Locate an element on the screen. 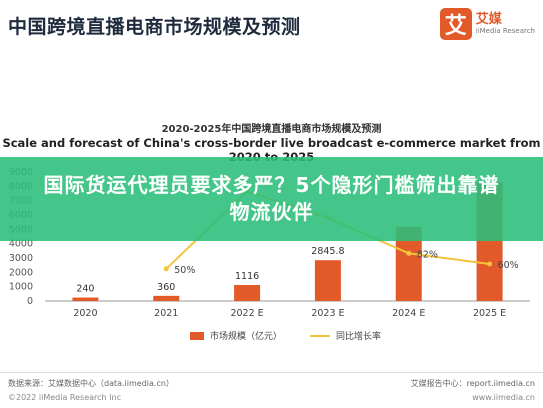  y-tick-label: 2000 is located at coordinates (21, 272).